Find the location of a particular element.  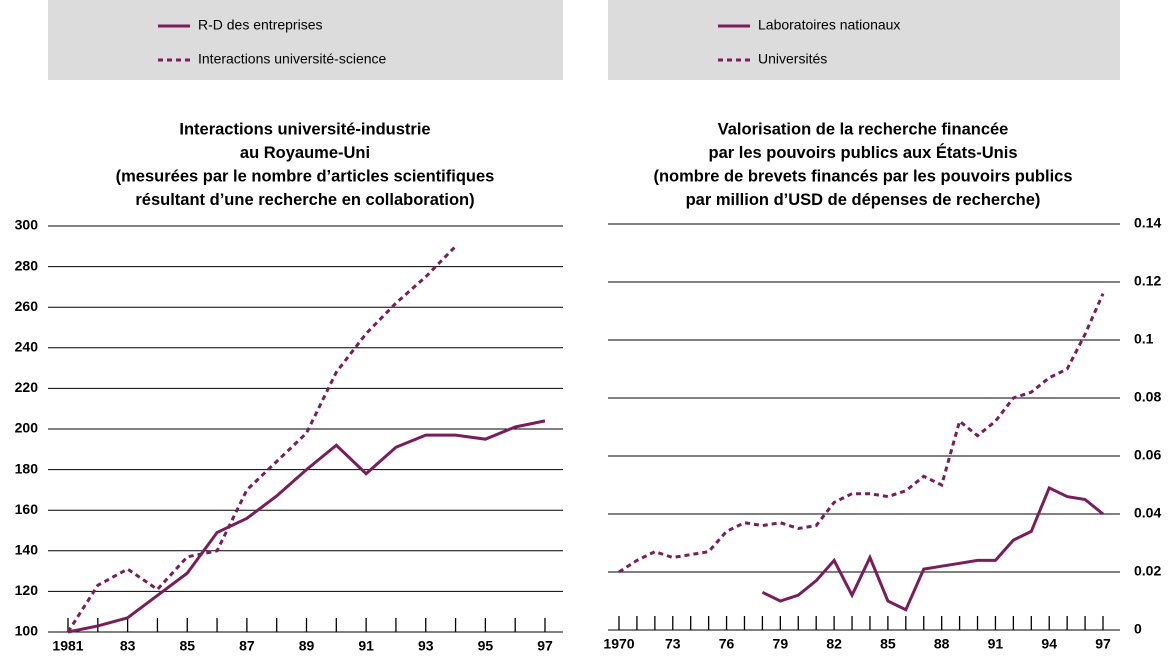

legend-label: Laboratoires nationaux is located at coordinates (829, 25).